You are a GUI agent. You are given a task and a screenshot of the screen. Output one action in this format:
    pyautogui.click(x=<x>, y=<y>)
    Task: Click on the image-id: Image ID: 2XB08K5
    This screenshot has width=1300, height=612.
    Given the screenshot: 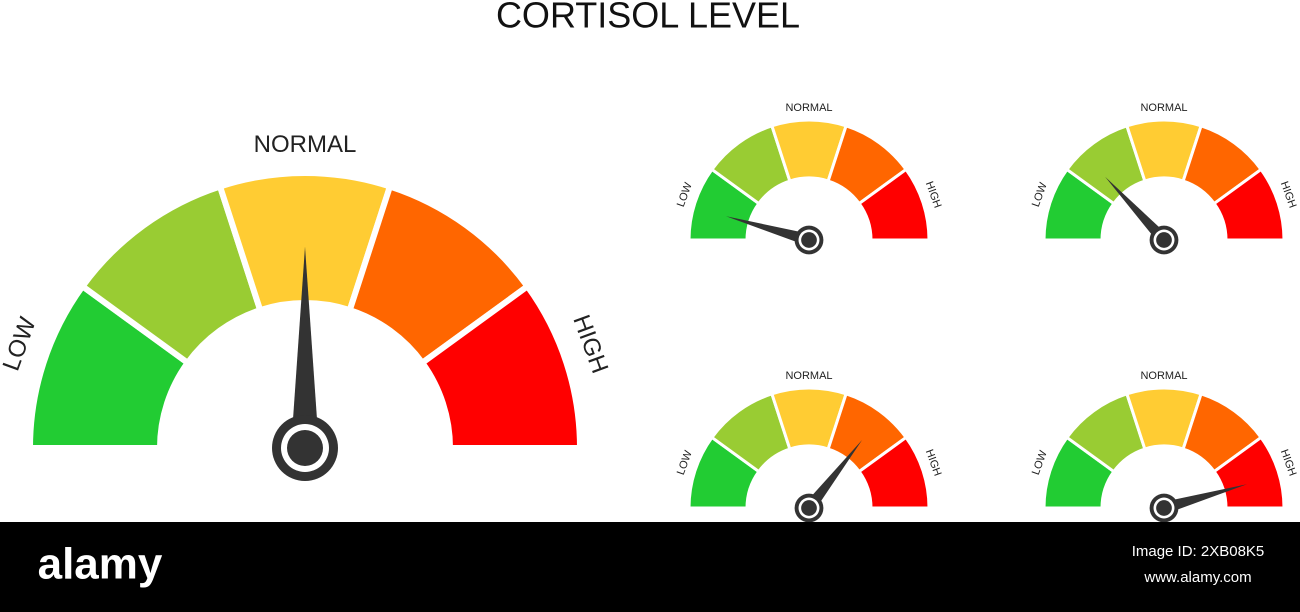 What is the action you would take?
    pyautogui.click(x=1198, y=551)
    